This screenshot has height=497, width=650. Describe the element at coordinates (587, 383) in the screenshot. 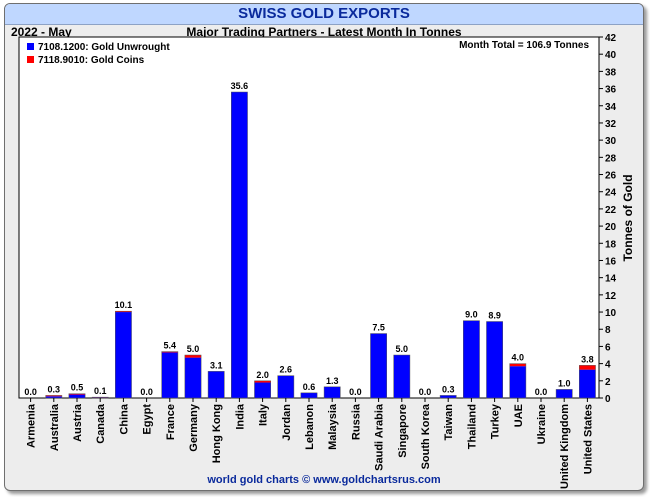

I see `bar-unwrought-united-states` at that location.